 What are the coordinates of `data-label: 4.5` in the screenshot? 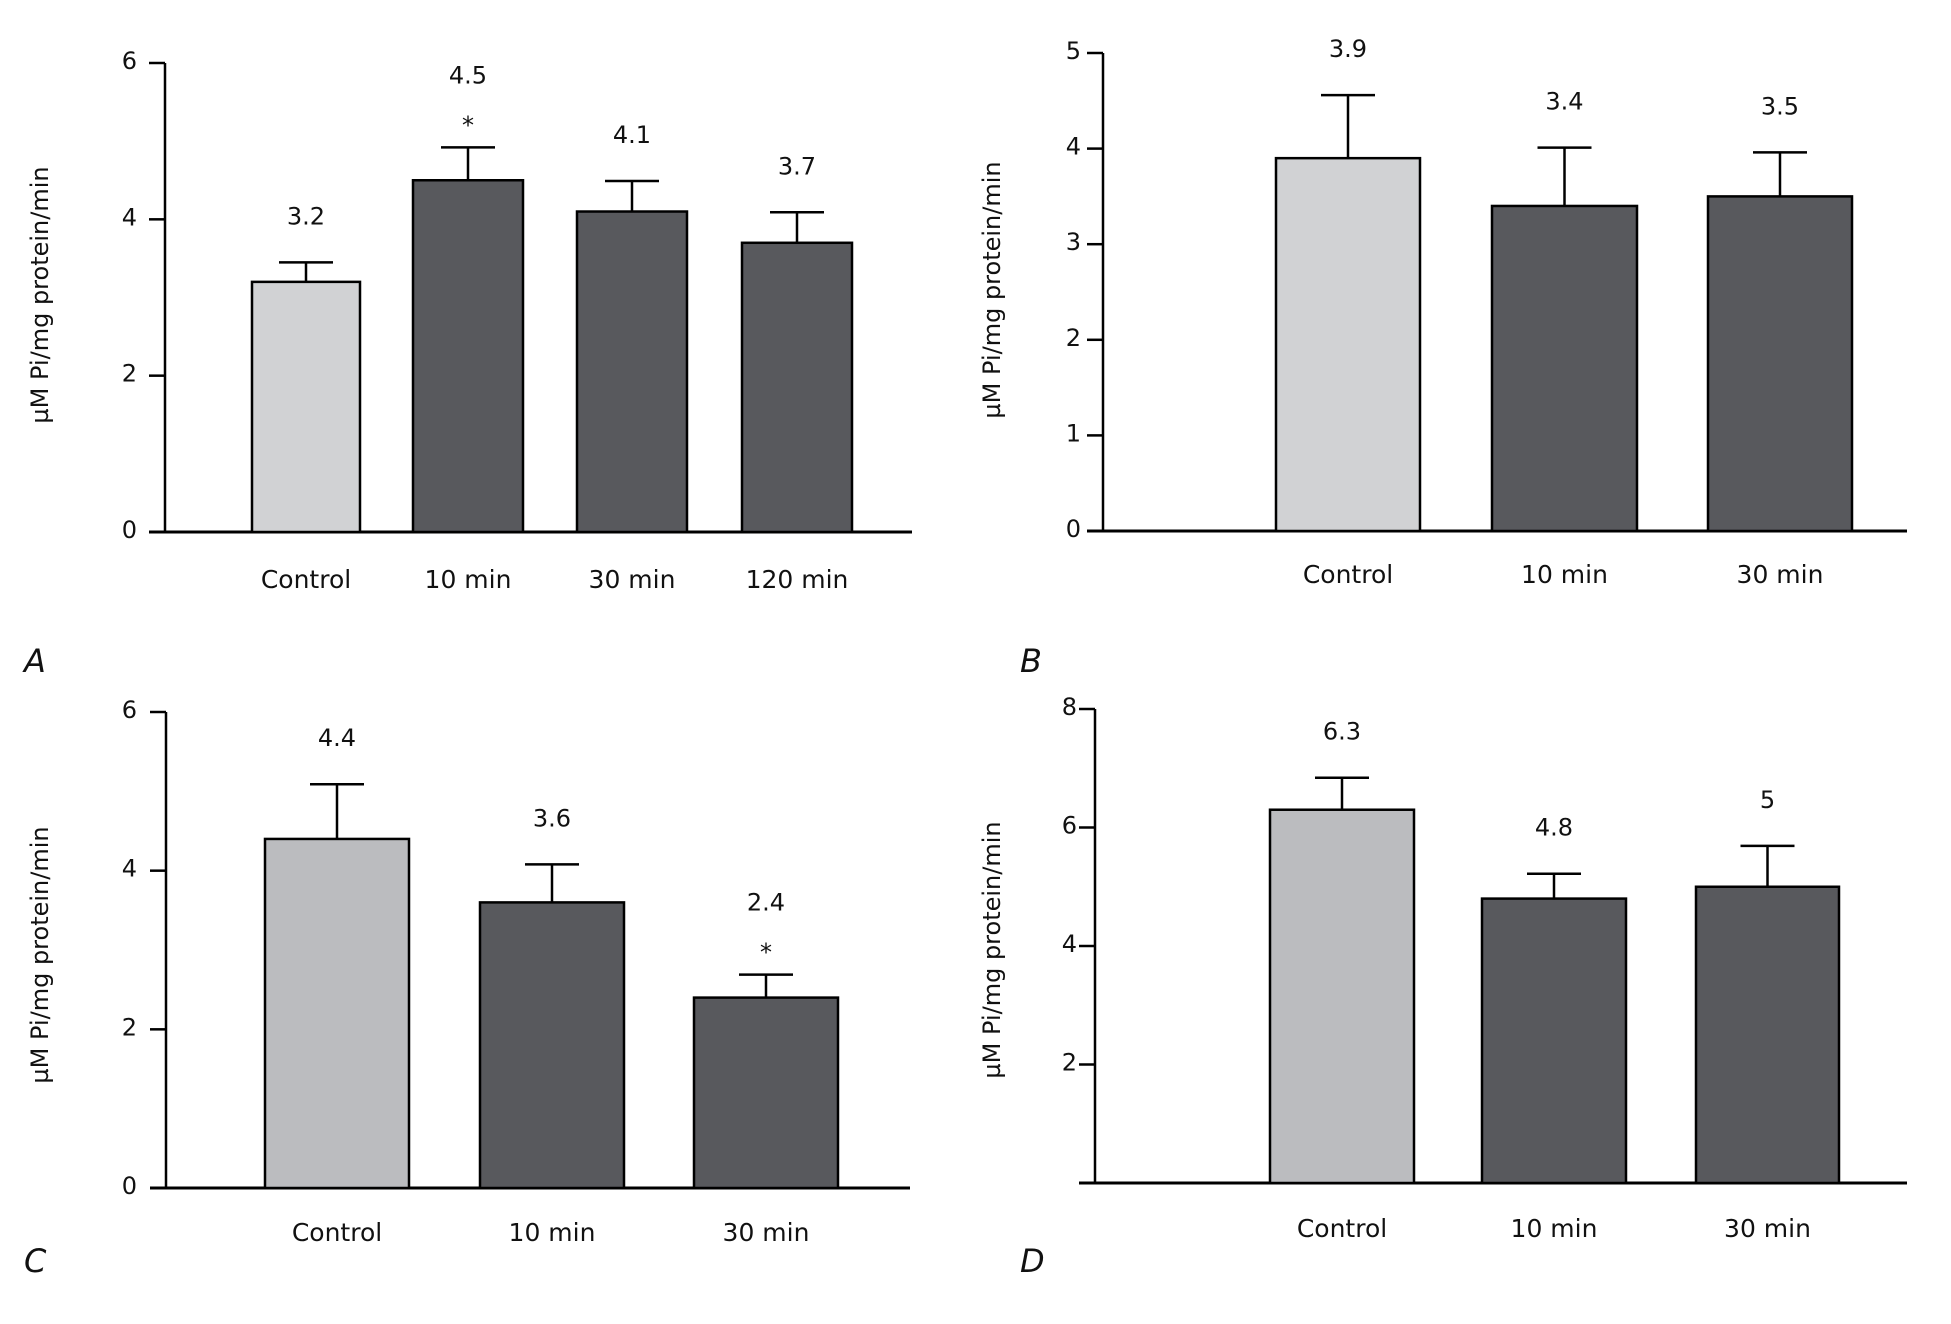 It's located at (468, 75).